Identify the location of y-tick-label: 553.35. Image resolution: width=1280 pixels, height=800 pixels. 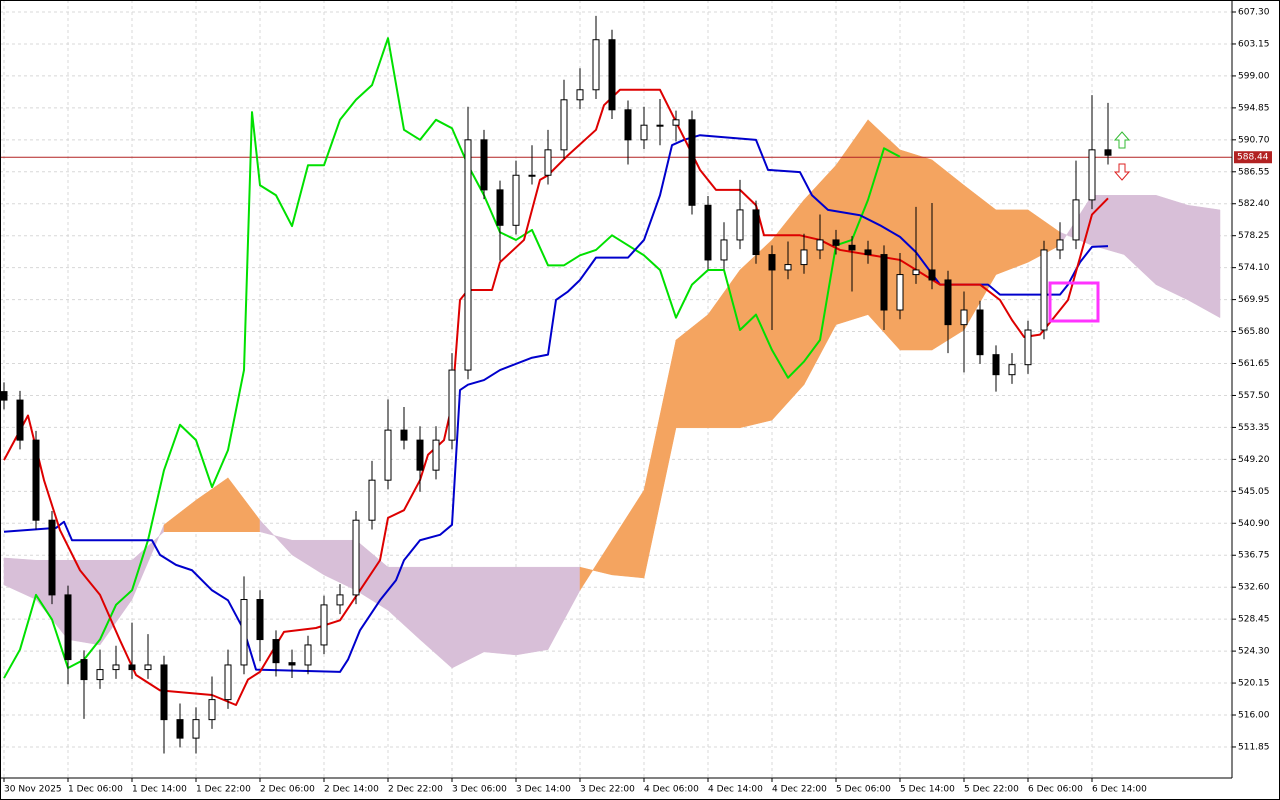
(1254, 428).